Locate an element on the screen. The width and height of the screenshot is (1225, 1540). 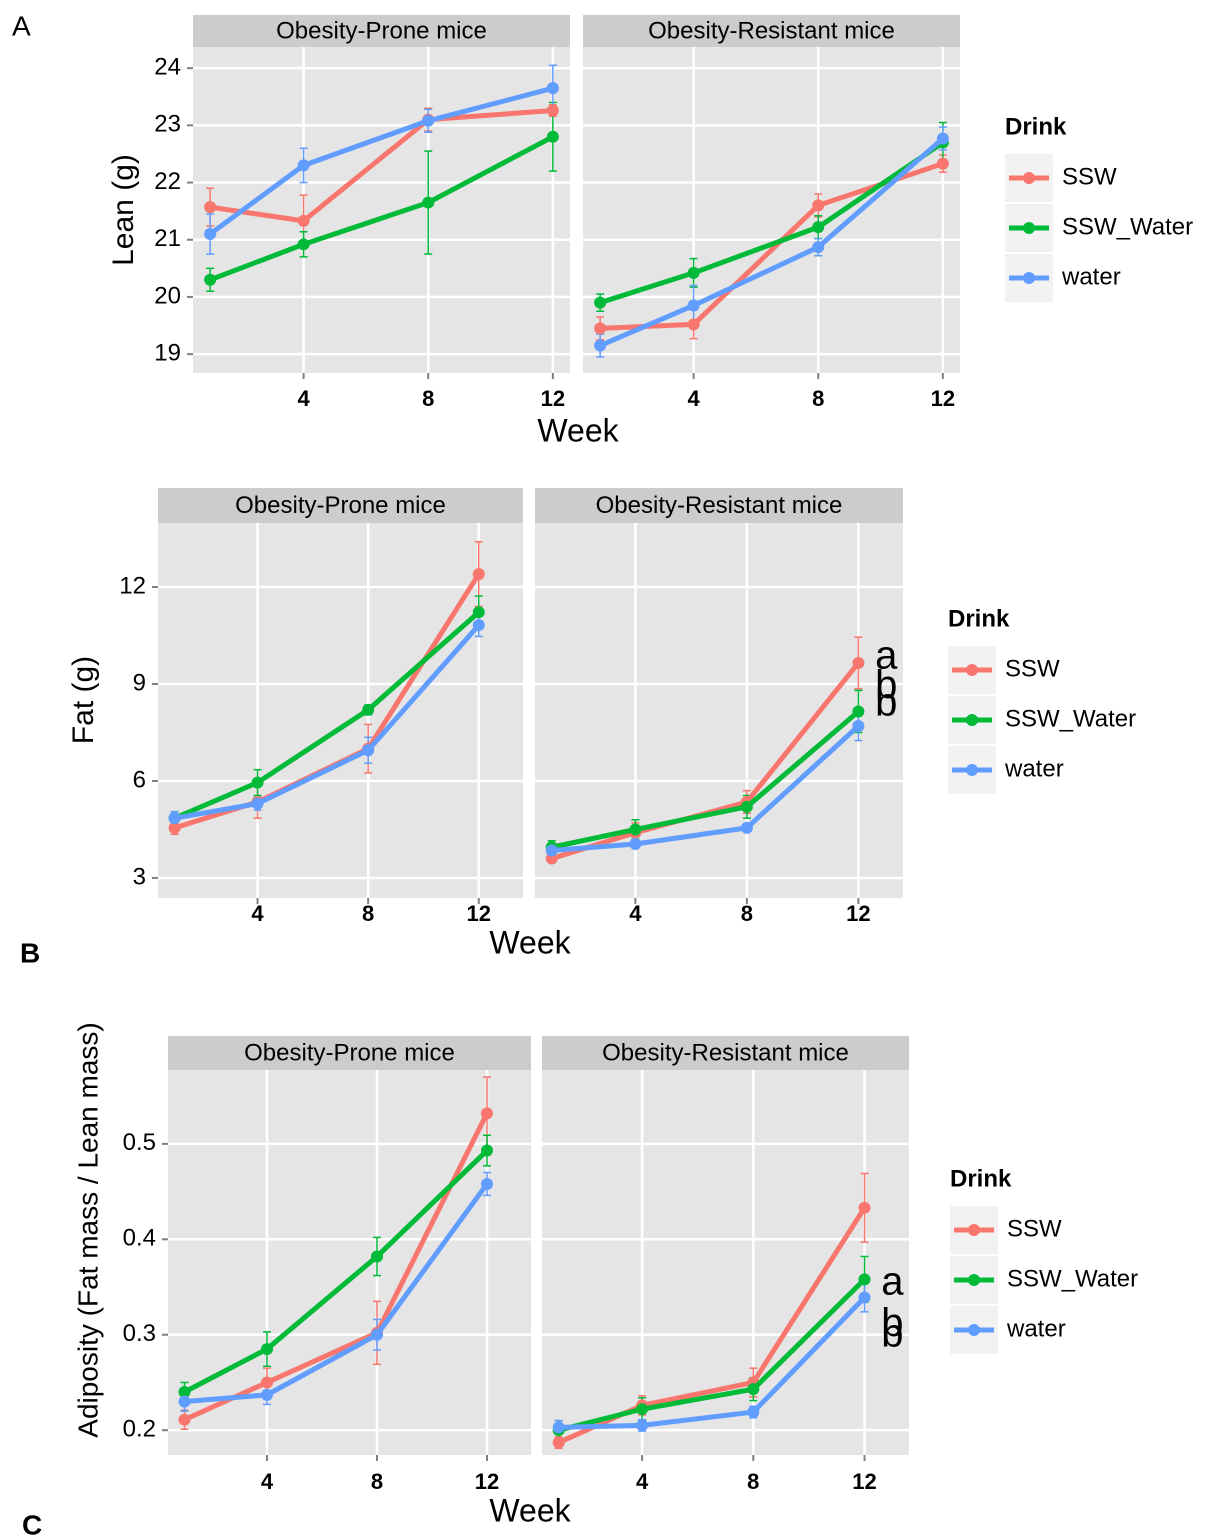
panel-label: A is located at coordinates (21, 25).